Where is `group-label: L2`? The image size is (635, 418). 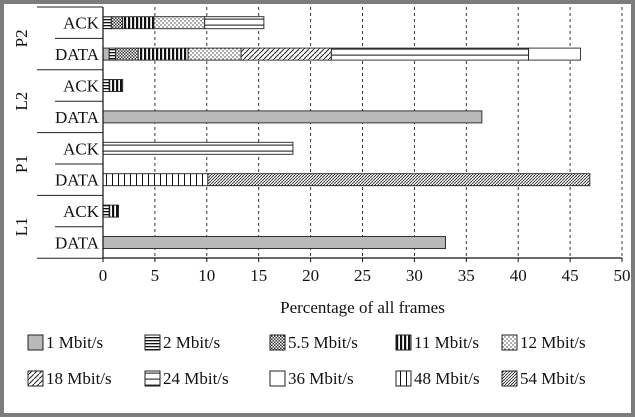
group-label: L2 is located at coordinates (21, 101).